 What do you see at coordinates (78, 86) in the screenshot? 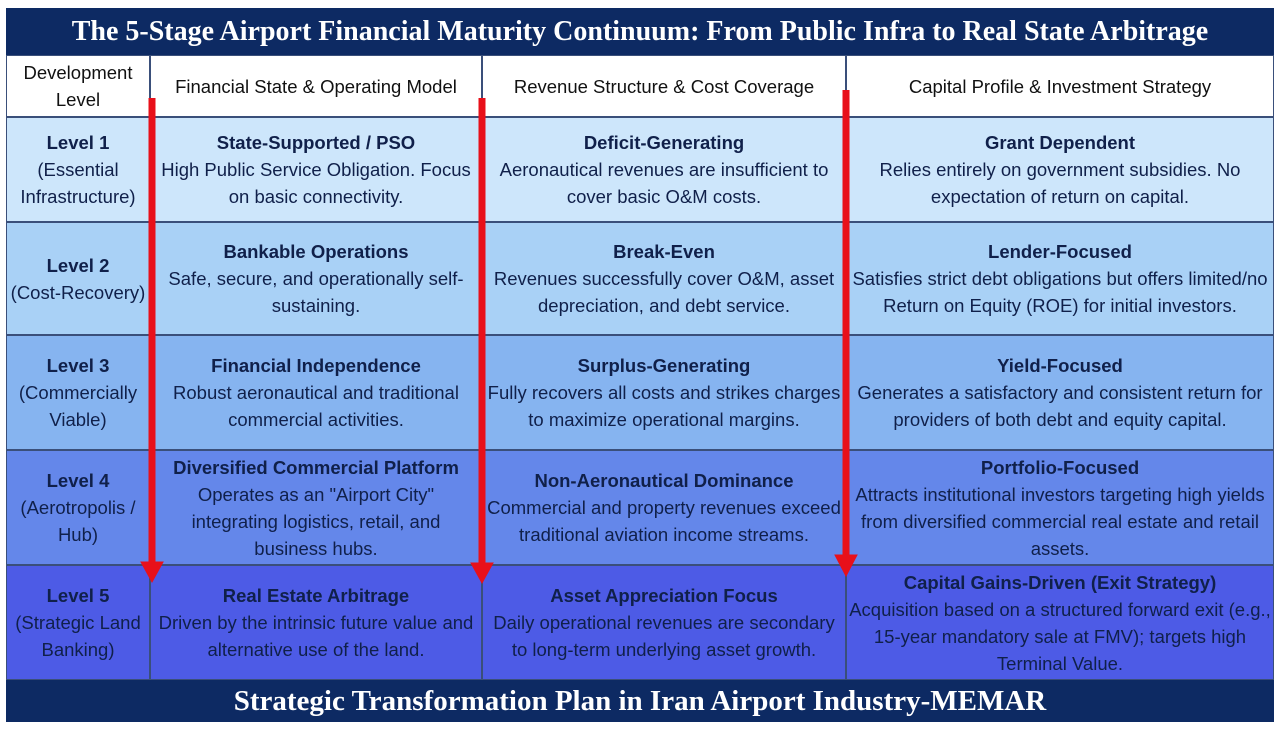
I see `column-header: Development Level` at bounding box center [78, 86].